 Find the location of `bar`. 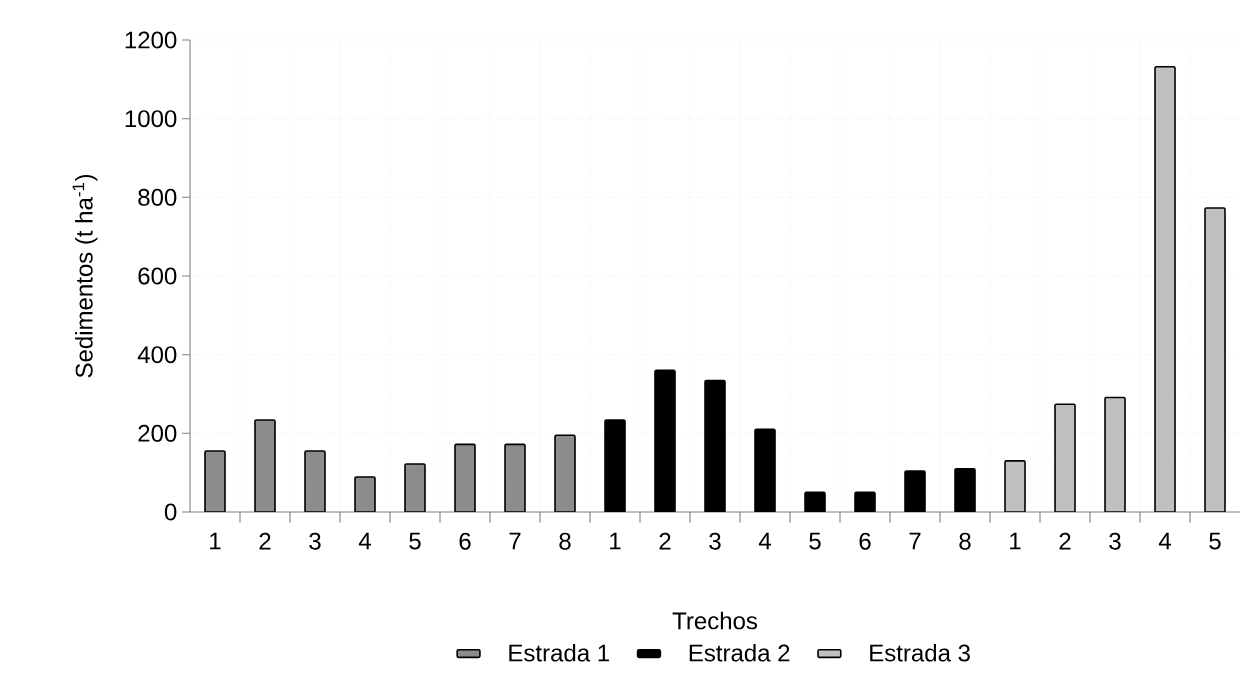

bar is located at coordinates (1165, 288).